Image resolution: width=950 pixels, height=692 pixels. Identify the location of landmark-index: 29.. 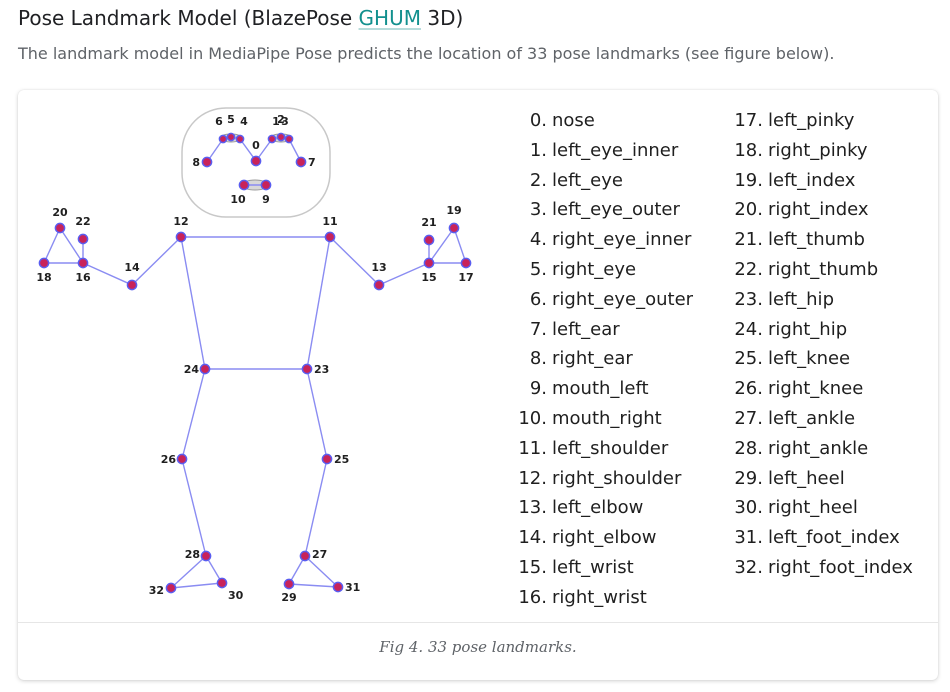
(748, 478).